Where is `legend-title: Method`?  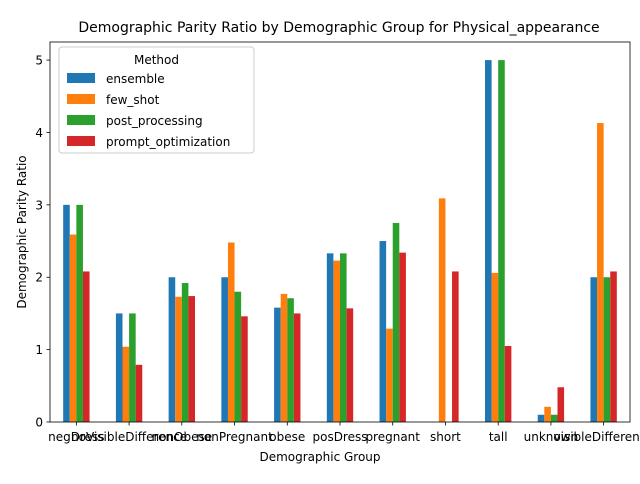
legend-title: Method is located at coordinates (156, 60).